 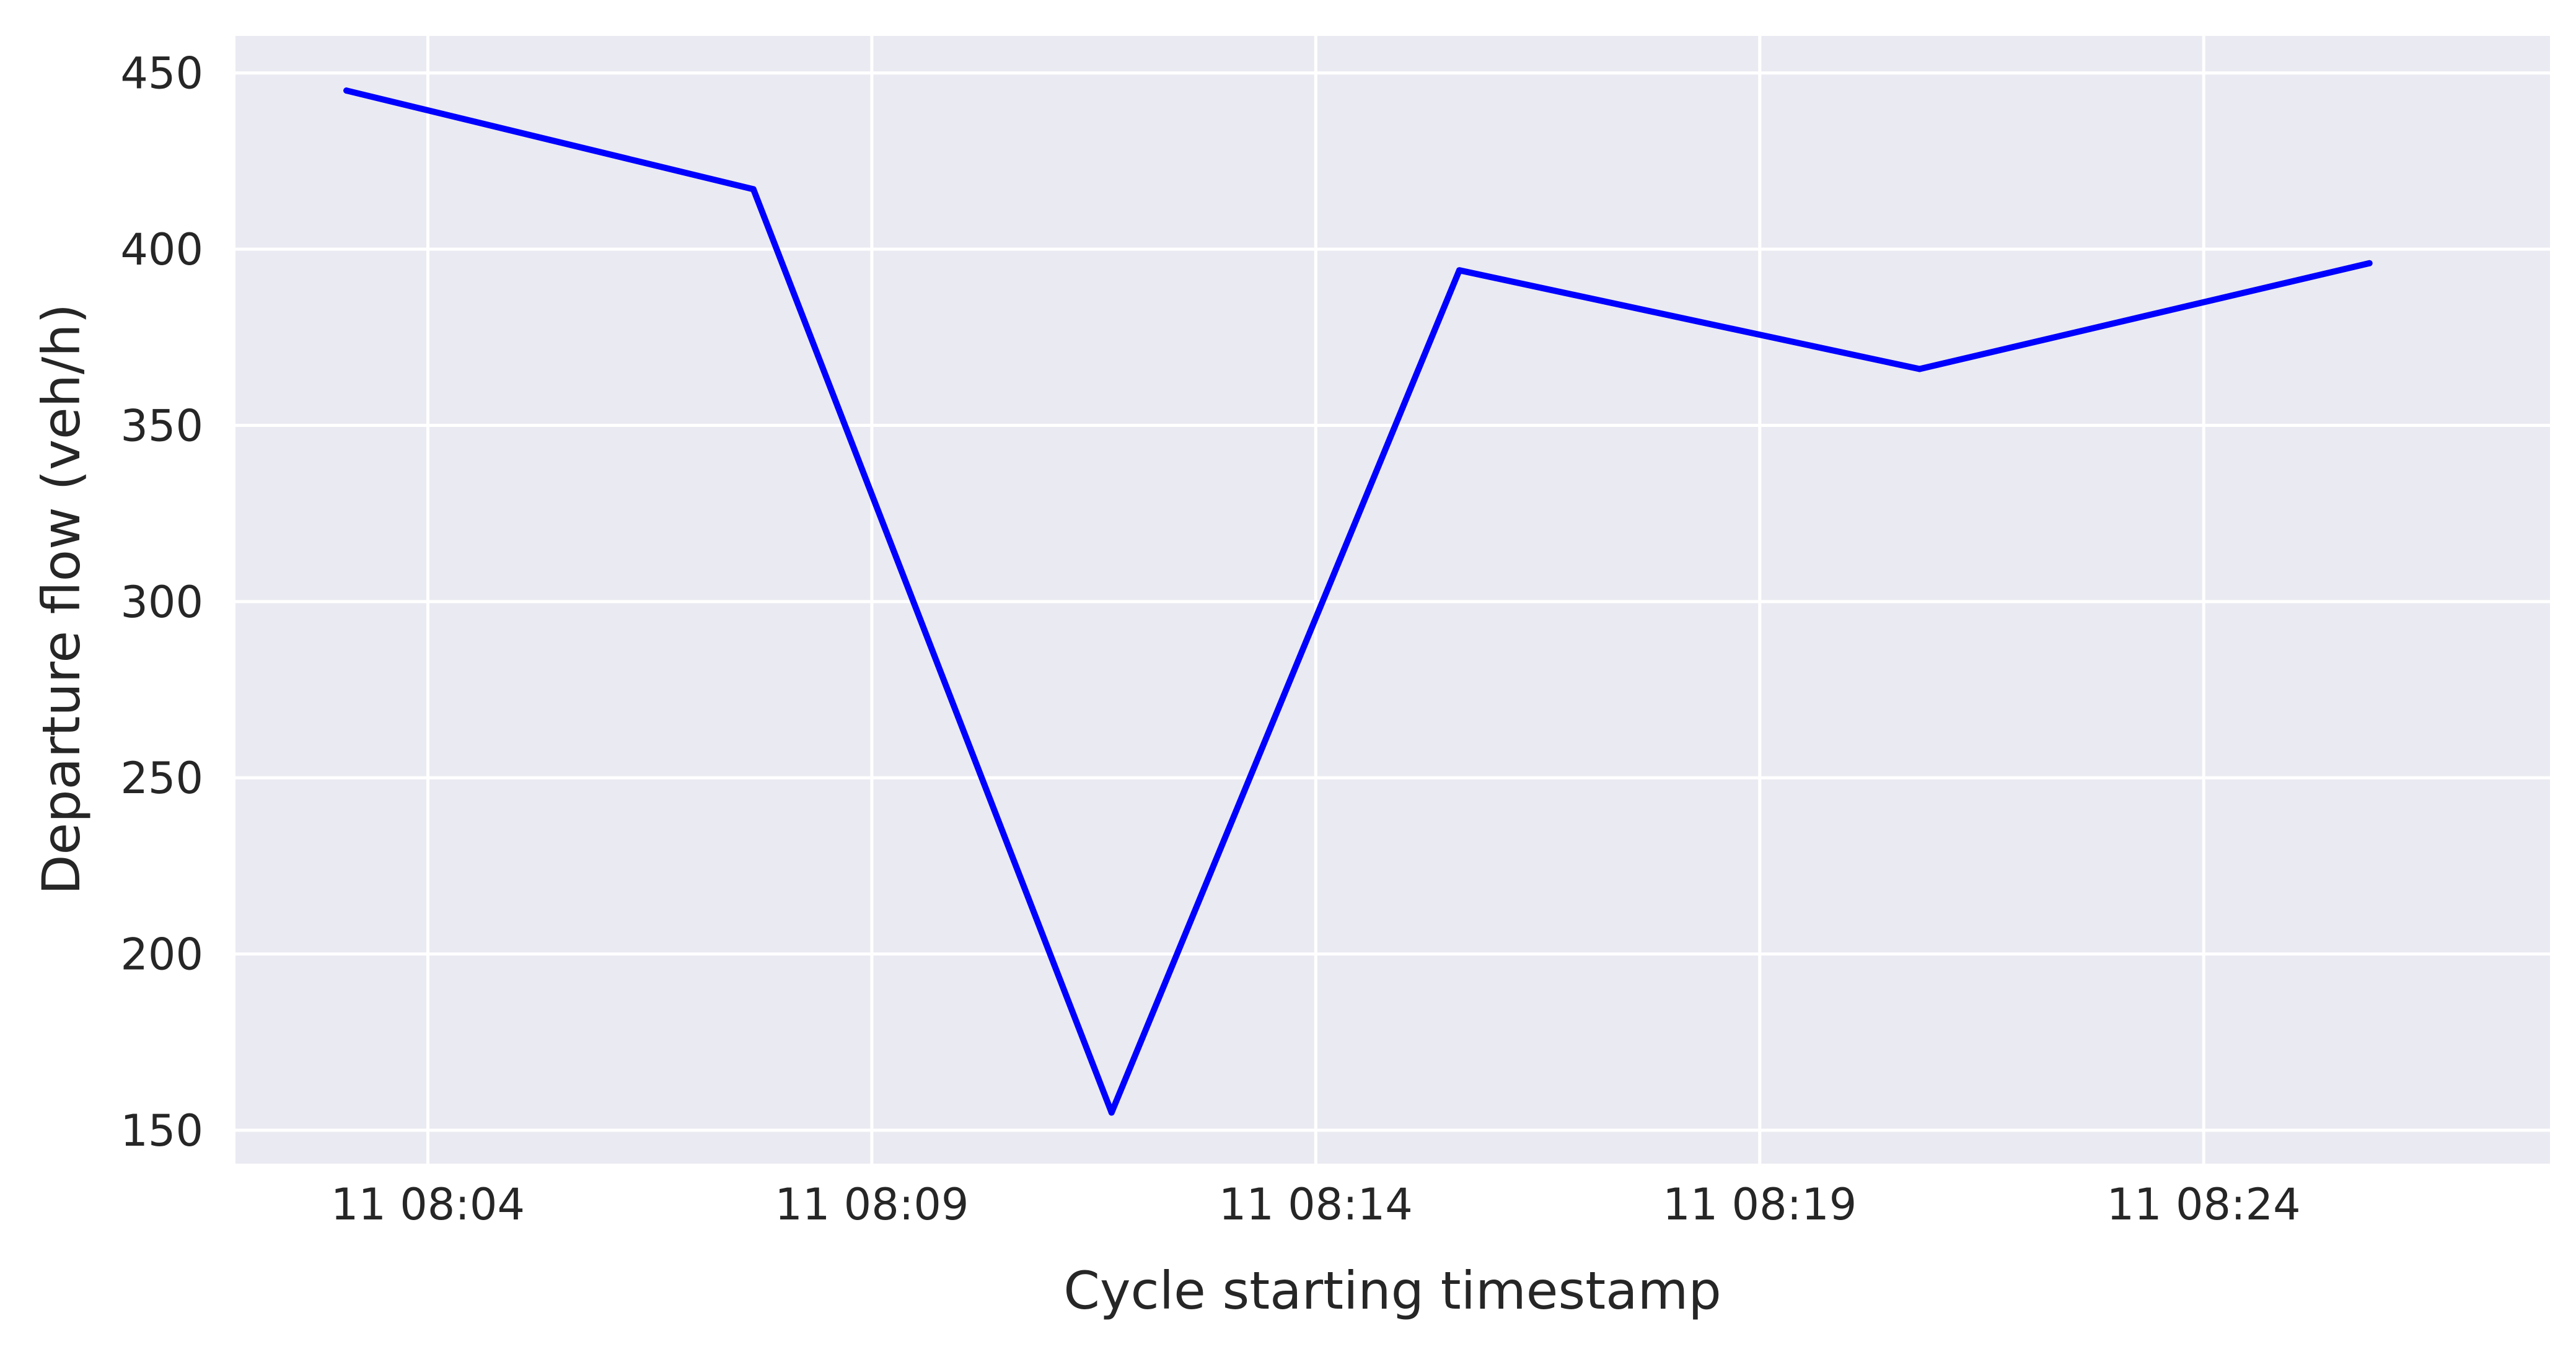 I want to click on x-tick-label: 11 08:09, so click(x=872, y=1204).